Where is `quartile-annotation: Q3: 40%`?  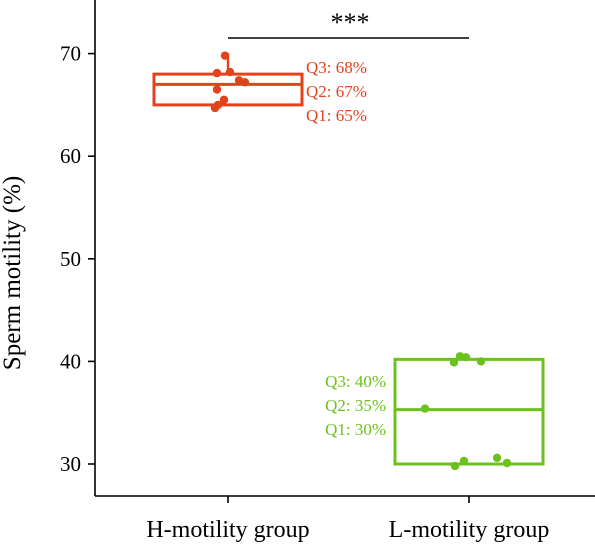 quartile-annotation: Q3: 40% is located at coordinates (355, 381).